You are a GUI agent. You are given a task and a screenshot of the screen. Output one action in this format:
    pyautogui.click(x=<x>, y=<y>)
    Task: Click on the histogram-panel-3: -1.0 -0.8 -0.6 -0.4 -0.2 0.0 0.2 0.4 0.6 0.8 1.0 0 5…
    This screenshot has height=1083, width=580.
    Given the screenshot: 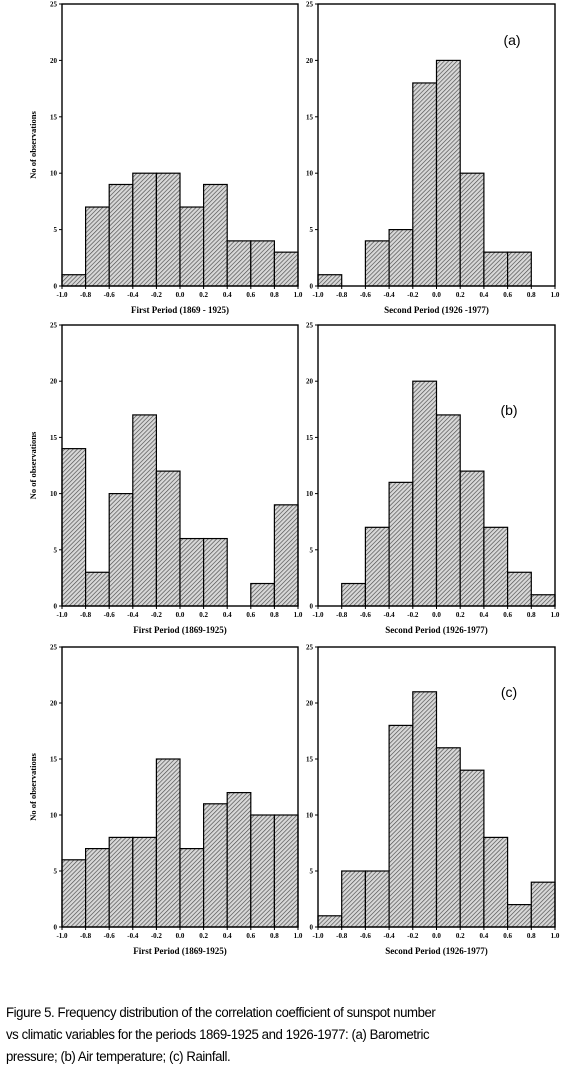 What is the action you would take?
    pyautogui.click(x=165, y=479)
    